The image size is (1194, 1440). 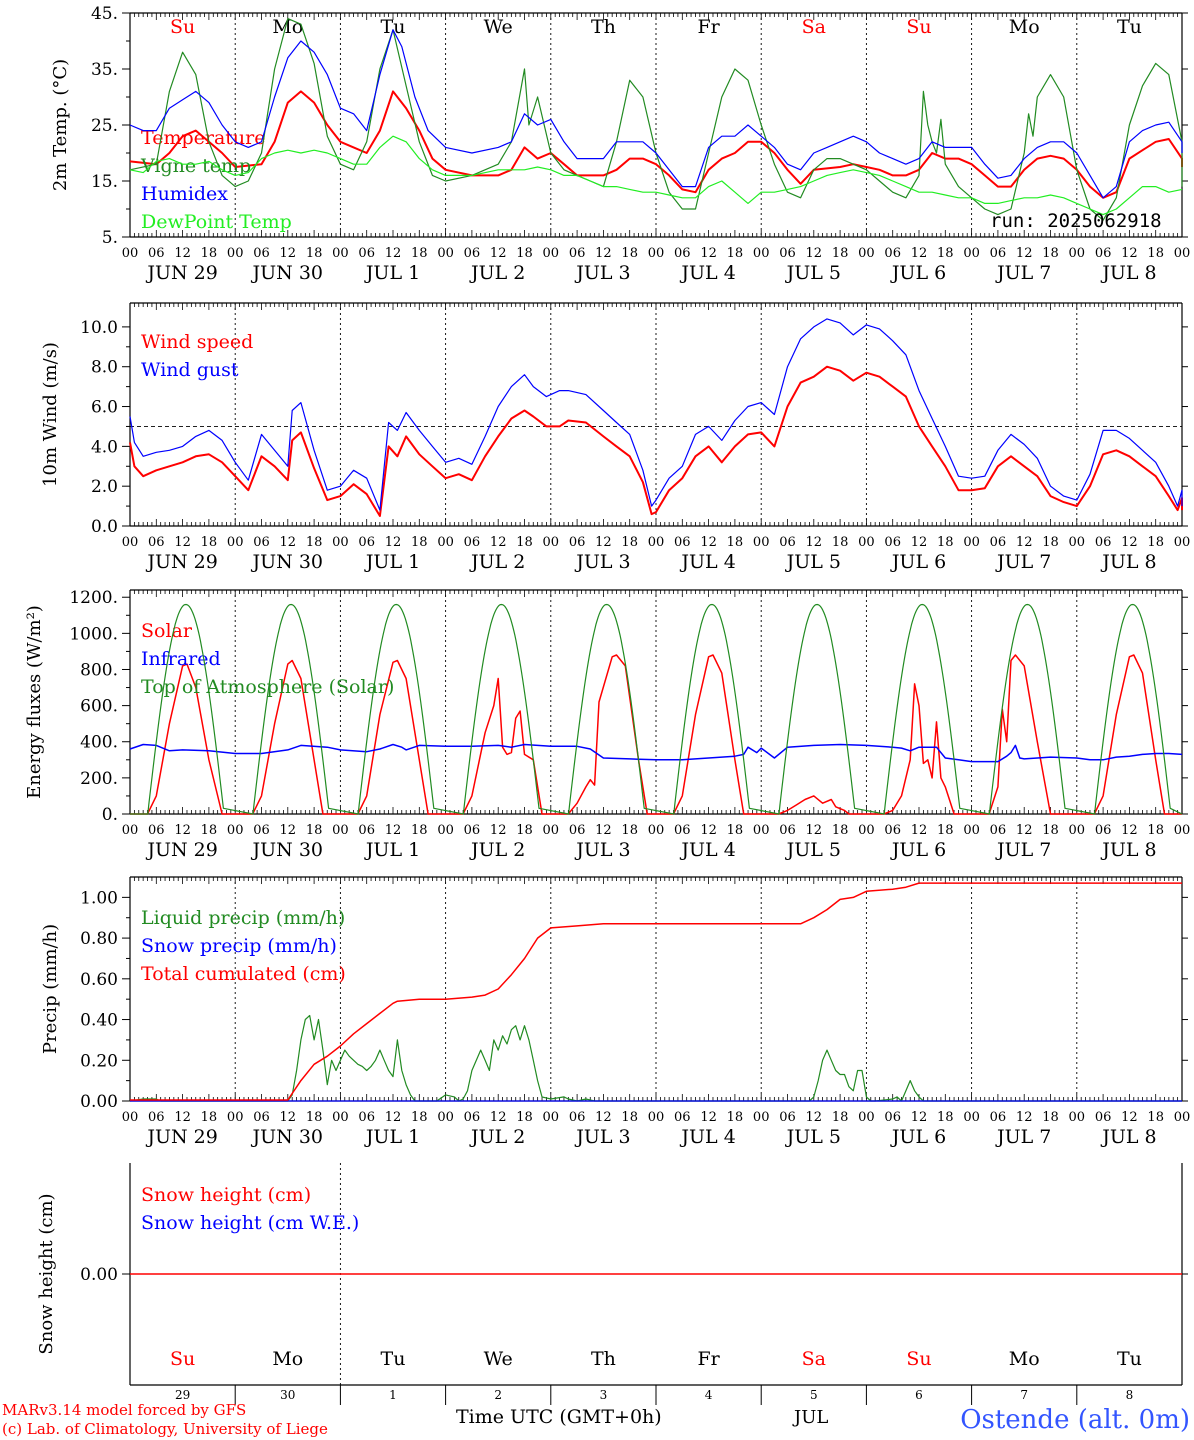 I want to click on y-tick-label: 0.00, so click(x=99, y=1102).